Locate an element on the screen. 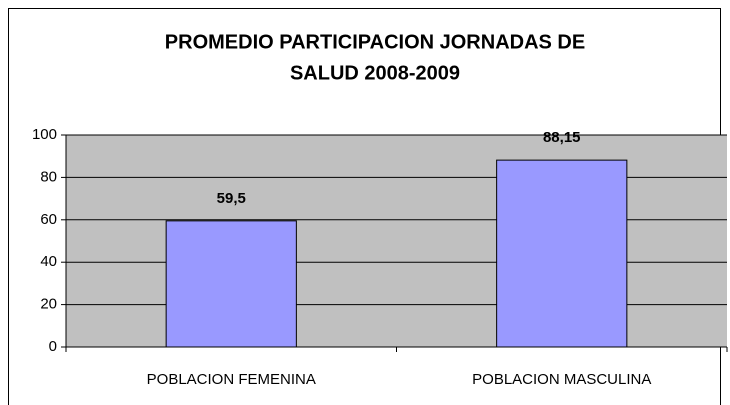 This screenshot has height=405, width=730. x-tick-label: POBLACION FEMENINA is located at coordinates (231, 379).